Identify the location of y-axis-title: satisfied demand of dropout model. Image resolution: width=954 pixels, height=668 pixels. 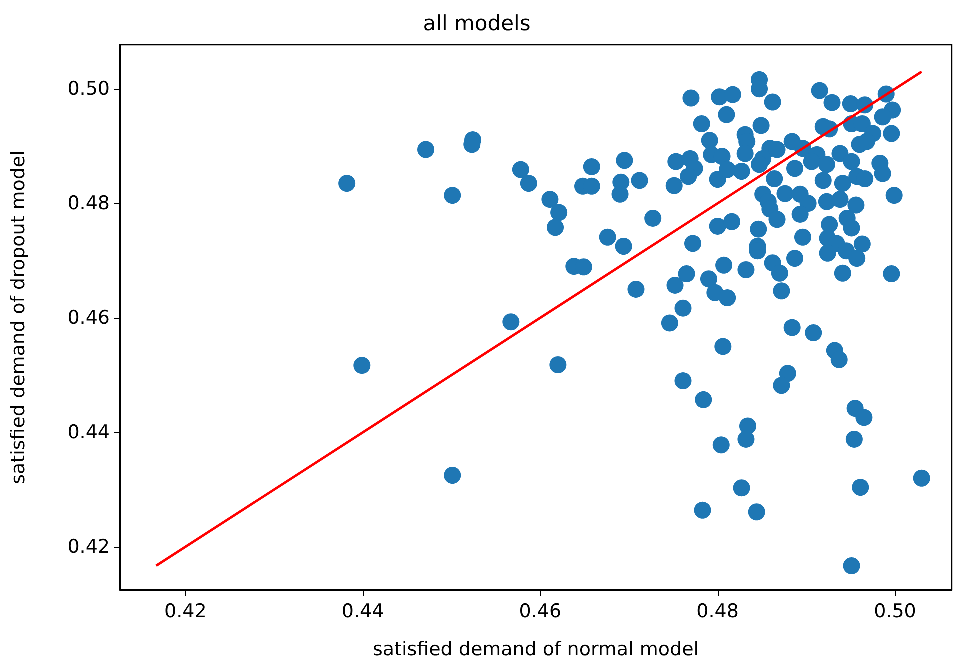
(19, 317).